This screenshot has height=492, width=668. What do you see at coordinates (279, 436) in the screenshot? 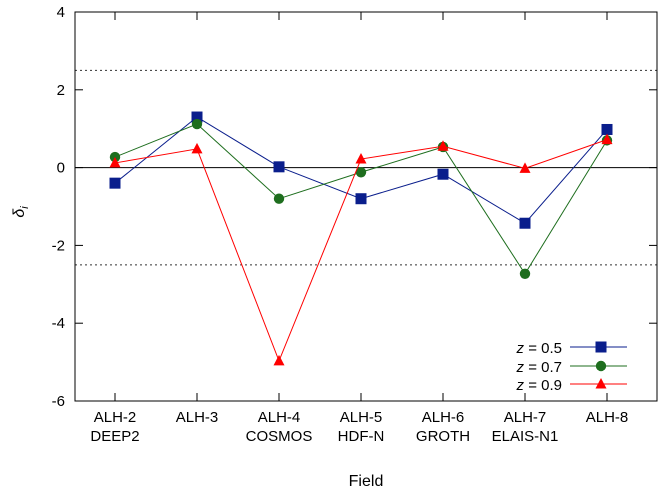
I see `x-tick-sublabel: COSMOS` at bounding box center [279, 436].